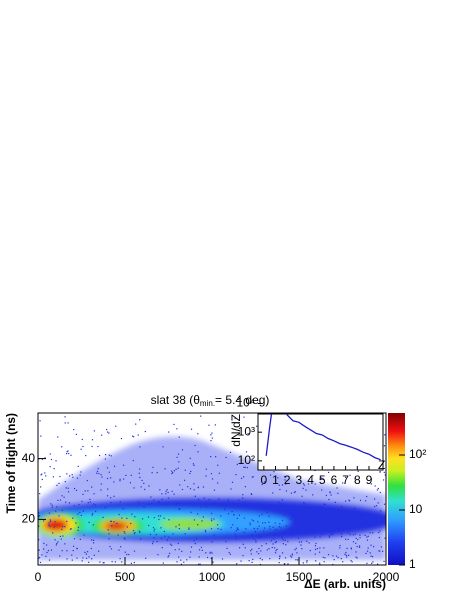 The image size is (463, 604). I want to click on inset-frame, so click(320, 442).